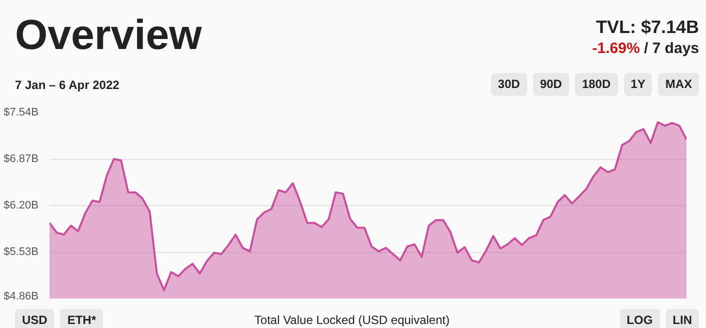 The height and width of the screenshot is (328, 706). I want to click on x-axis-title: Total Value Locked (USD equivalent), so click(352, 320).